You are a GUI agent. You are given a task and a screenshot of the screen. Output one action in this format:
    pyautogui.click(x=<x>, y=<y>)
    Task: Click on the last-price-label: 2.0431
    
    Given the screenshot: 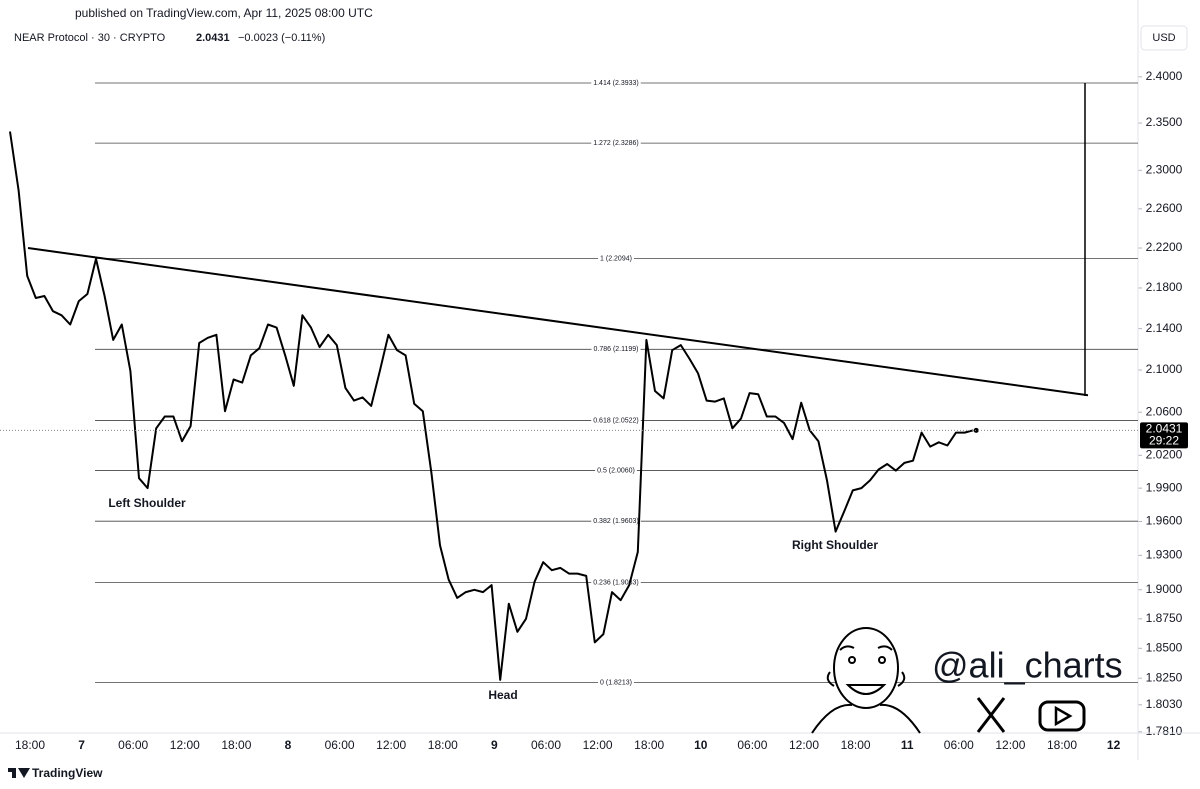 What is the action you would take?
    pyautogui.click(x=1164, y=429)
    